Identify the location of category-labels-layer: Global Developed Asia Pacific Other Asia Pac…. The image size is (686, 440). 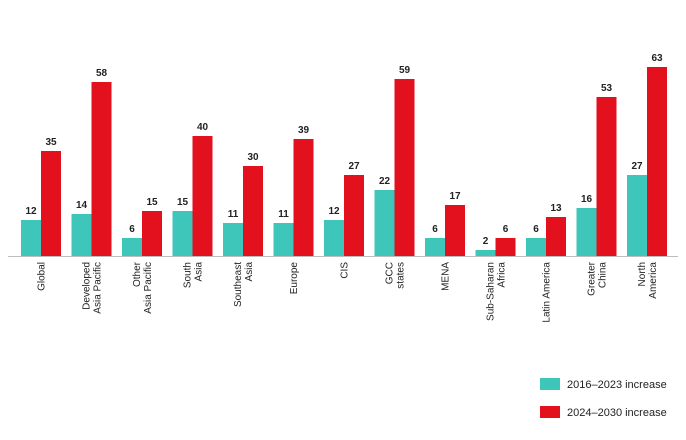
(348, 291).